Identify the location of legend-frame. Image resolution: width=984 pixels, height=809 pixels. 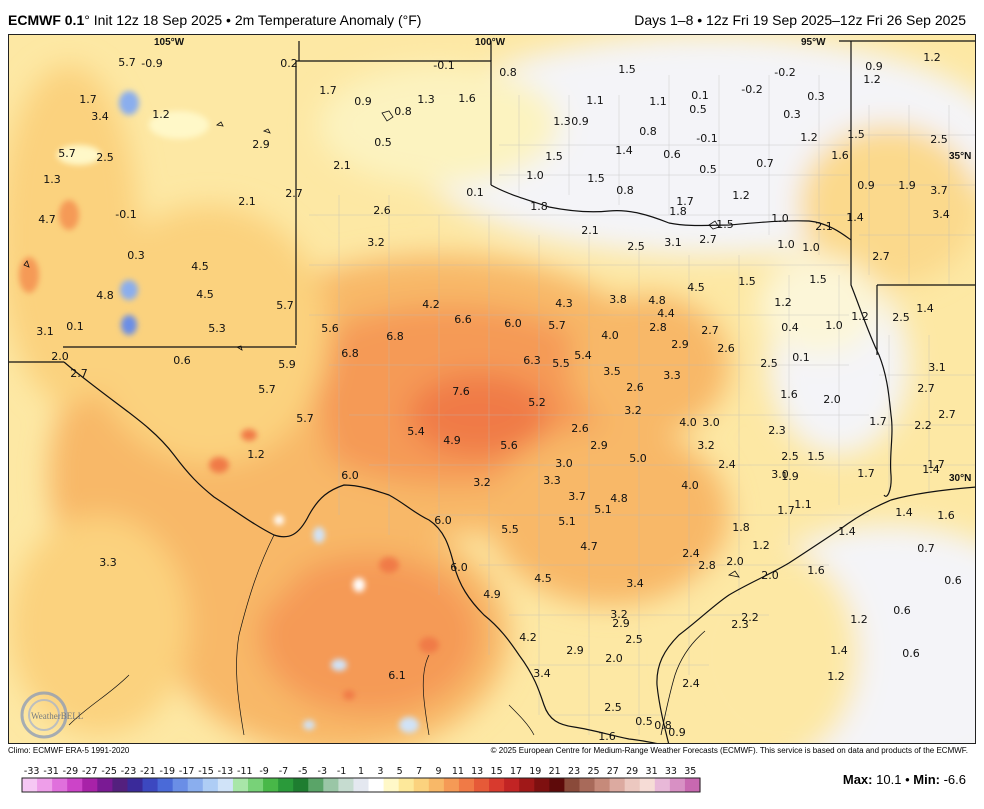
(361, 785).